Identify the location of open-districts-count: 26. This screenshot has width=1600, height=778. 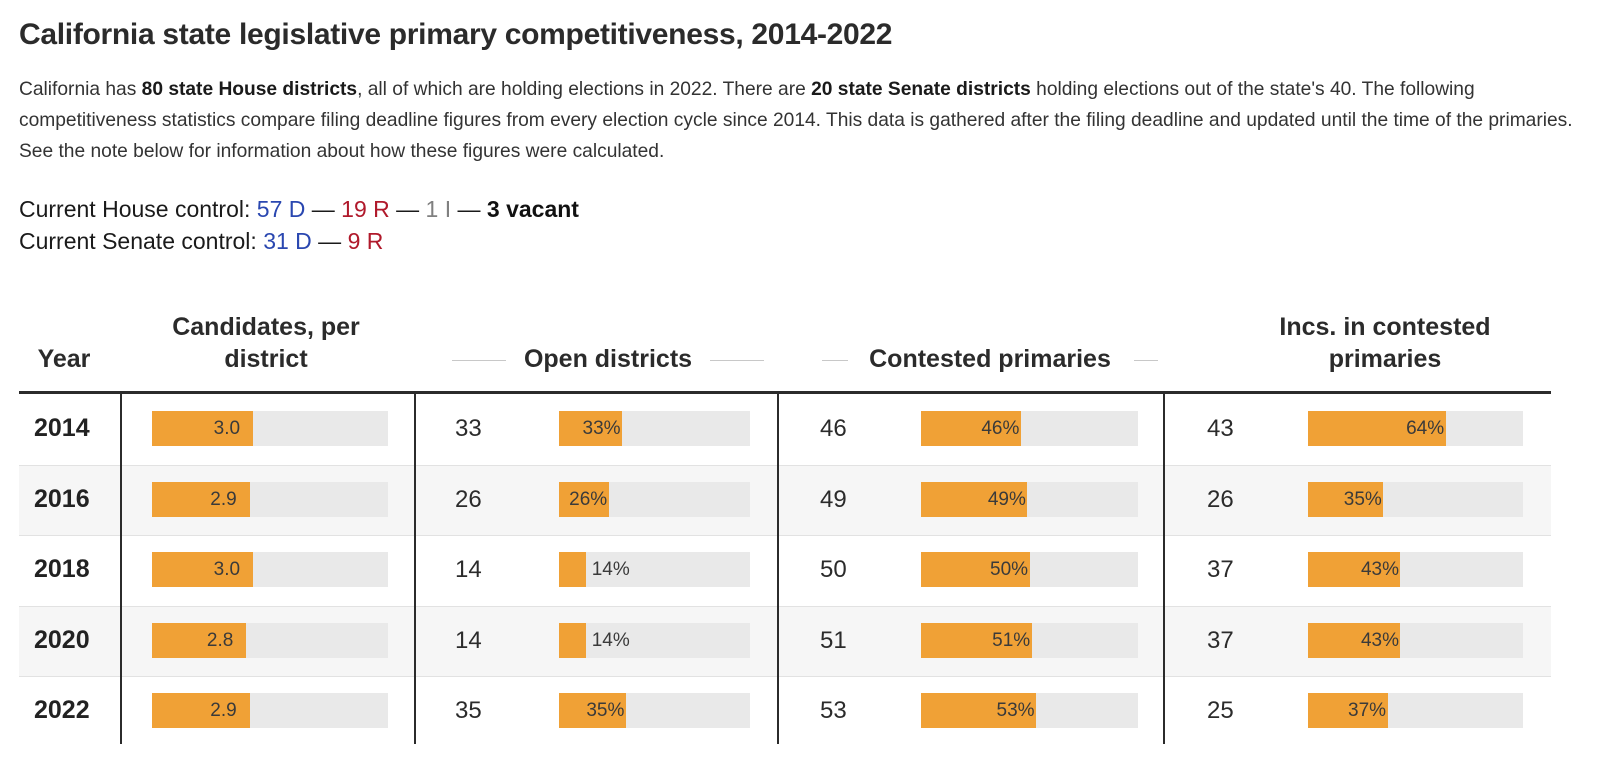
(468, 499).